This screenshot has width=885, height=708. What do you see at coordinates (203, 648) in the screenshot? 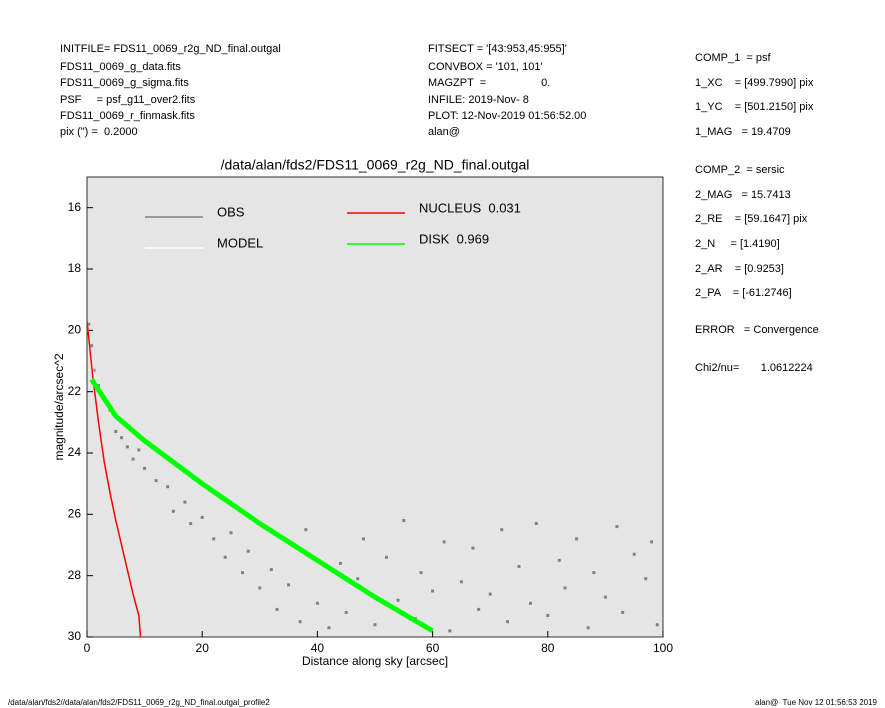
I see `x-tick-label: 20` at bounding box center [203, 648].